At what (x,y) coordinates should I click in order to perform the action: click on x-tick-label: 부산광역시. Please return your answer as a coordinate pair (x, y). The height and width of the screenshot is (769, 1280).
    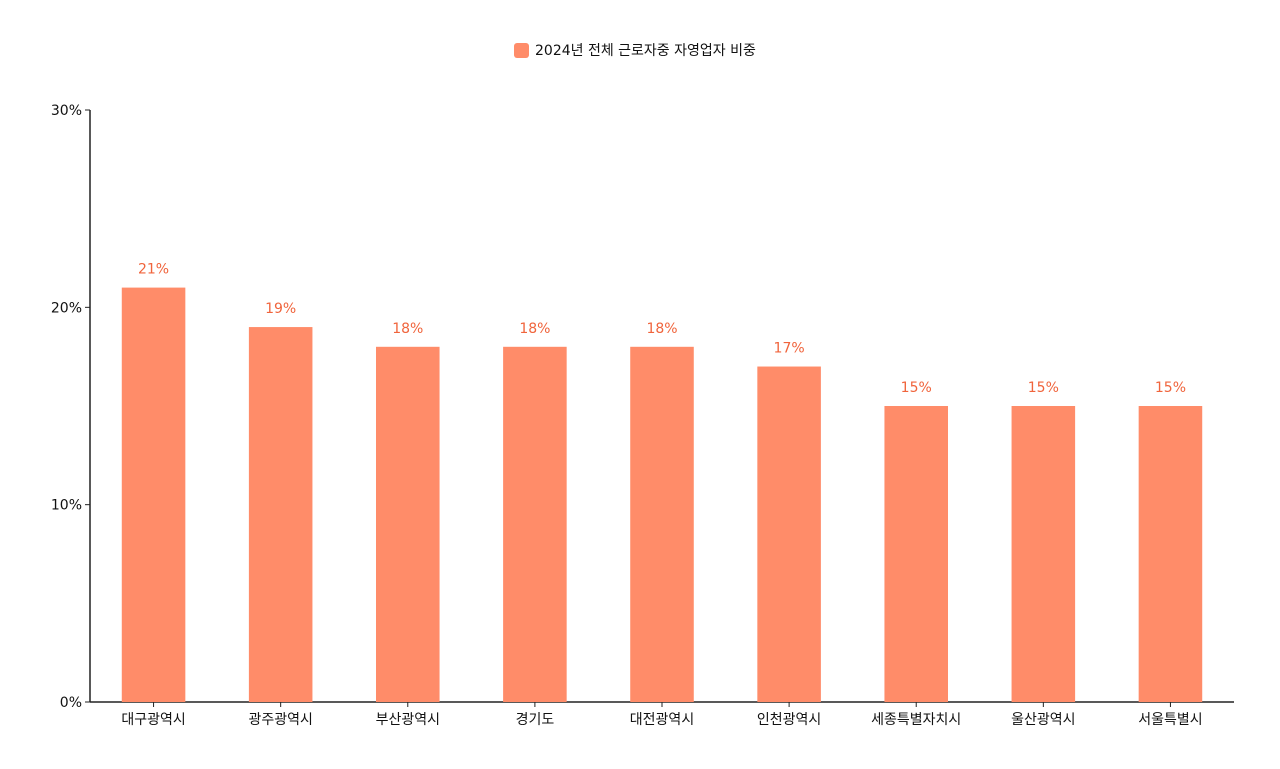
    Looking at the image, I should click on (408, 720).